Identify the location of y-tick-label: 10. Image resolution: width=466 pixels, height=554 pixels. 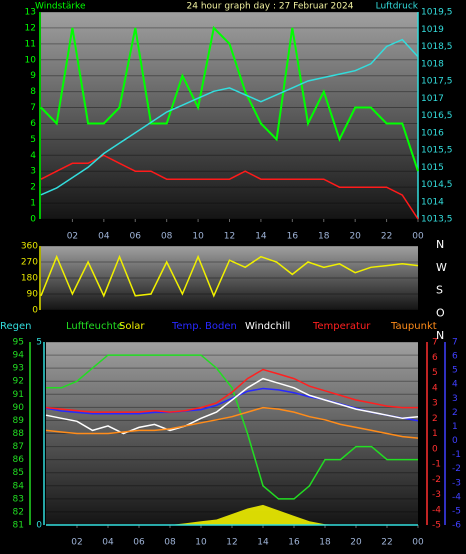
(31, 60).